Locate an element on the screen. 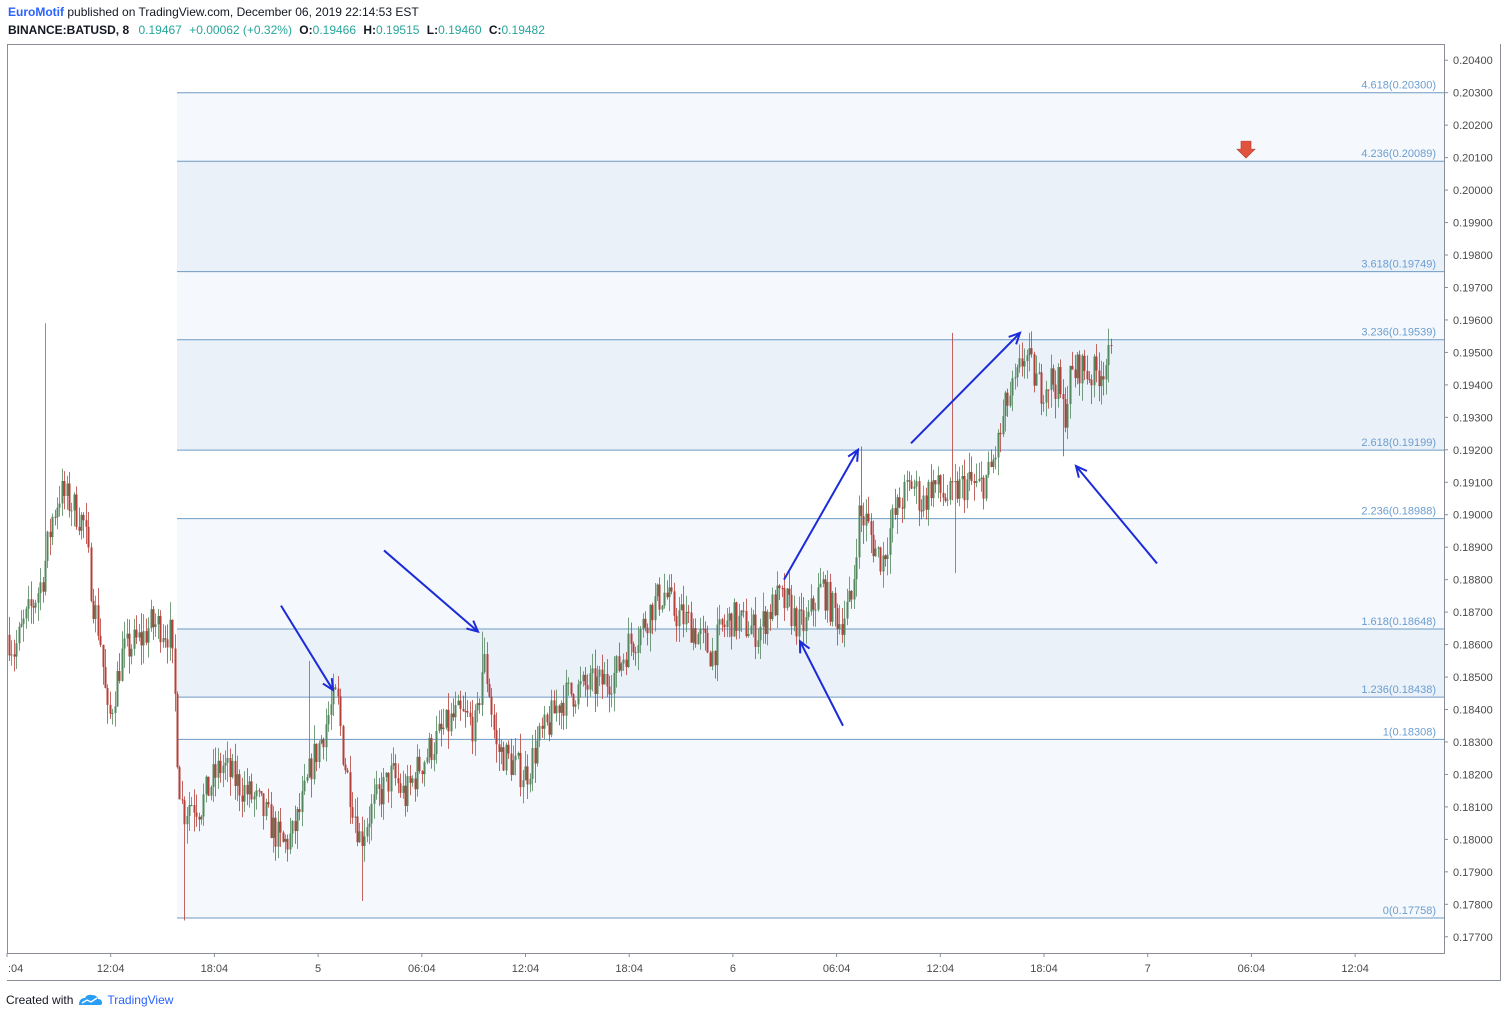 The image size is (1507, 1018). tradingview-link: TradingView is located at coordinates (140, 1000).